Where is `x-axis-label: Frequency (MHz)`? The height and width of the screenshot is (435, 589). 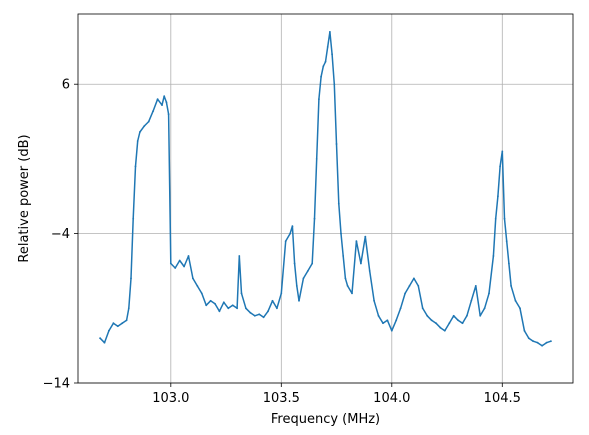 x-axis-label: Frequency (MHz) is located at coordinates (325, 419).